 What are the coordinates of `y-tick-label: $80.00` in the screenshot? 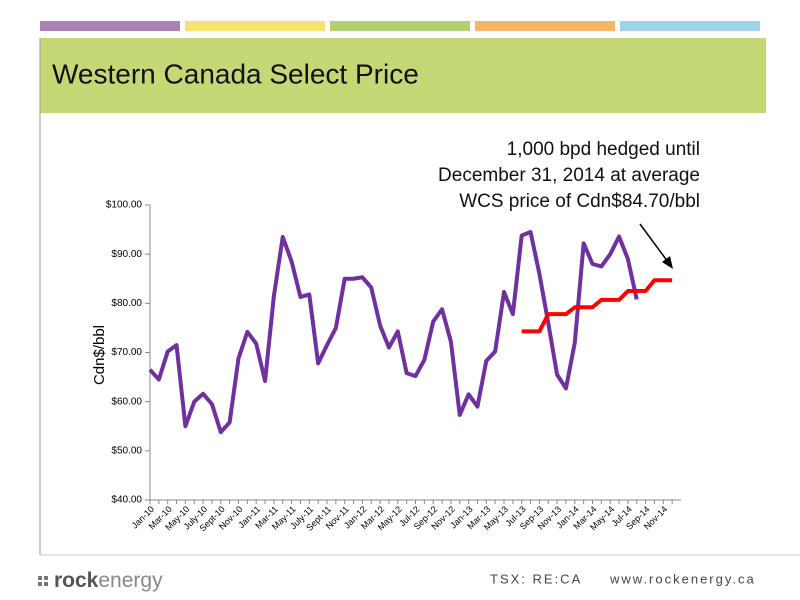 It's located at (126, 303).